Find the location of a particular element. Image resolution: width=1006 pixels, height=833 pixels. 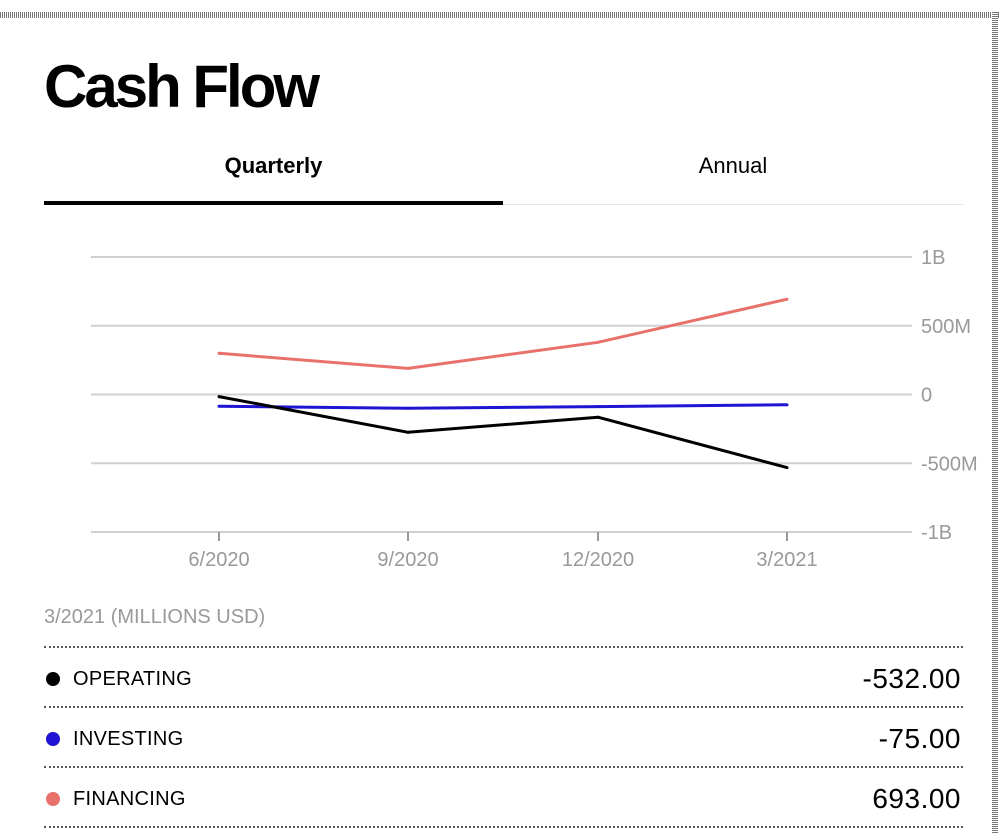

investing-label: INVESTING is located at coordinates (128, 739).